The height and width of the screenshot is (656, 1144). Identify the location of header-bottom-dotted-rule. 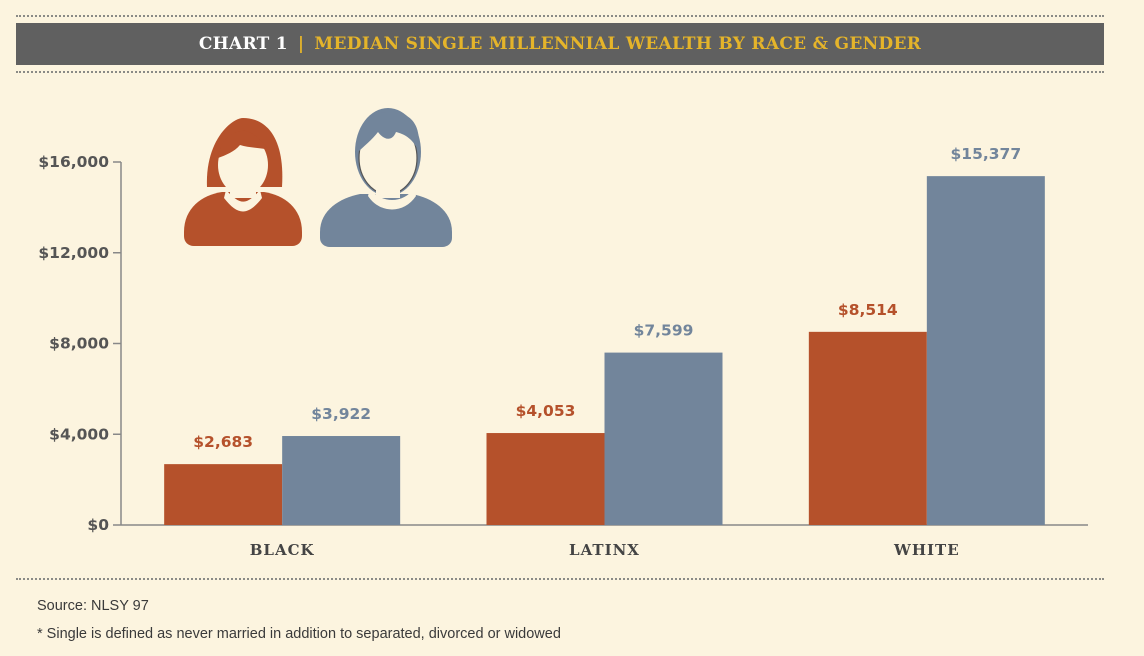
(560, 72).